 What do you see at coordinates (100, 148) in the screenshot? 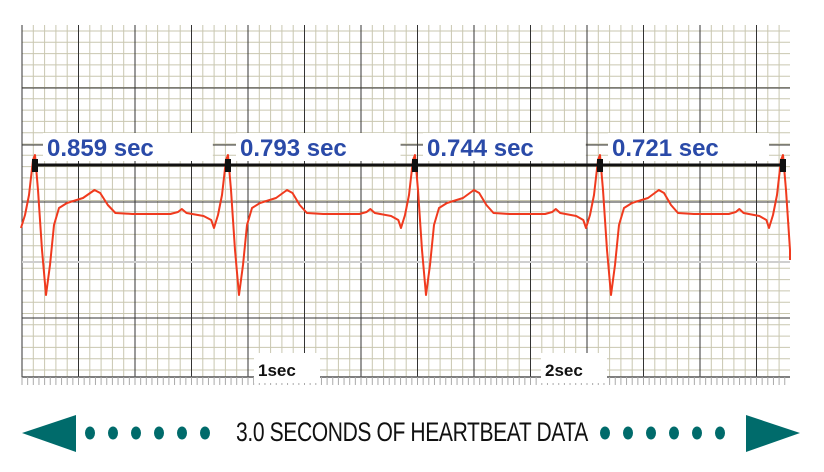
I see `interval-label: 0.859 sec` at bounding box center [100, 148].